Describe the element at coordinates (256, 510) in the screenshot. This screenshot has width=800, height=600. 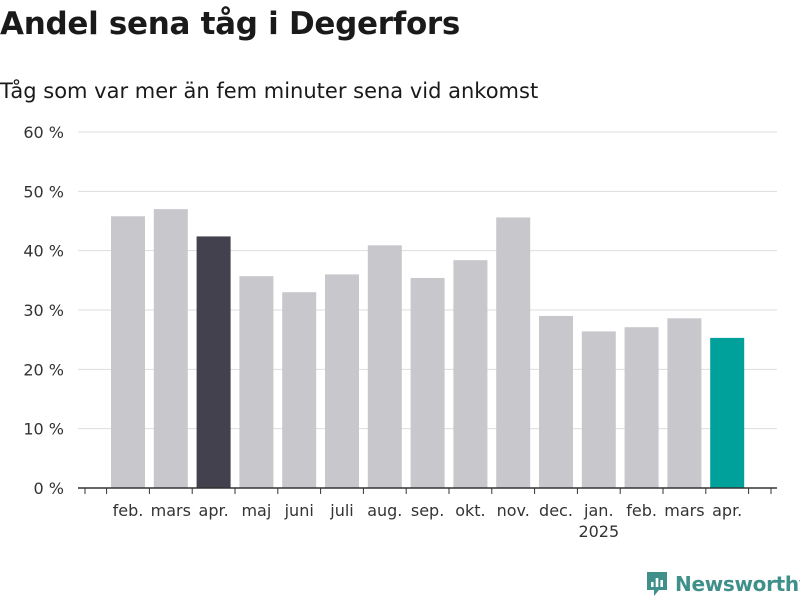
I see `x-tick-label: maj` at that location.